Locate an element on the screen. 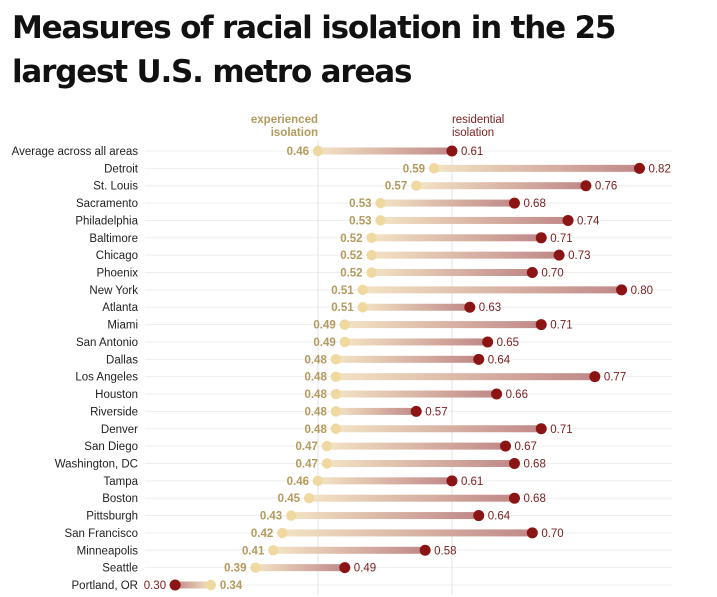 Image resolution: width=717 pixels, height=597 pixels. residential-value-label: 0.66 is located at coordinates (517, 395).